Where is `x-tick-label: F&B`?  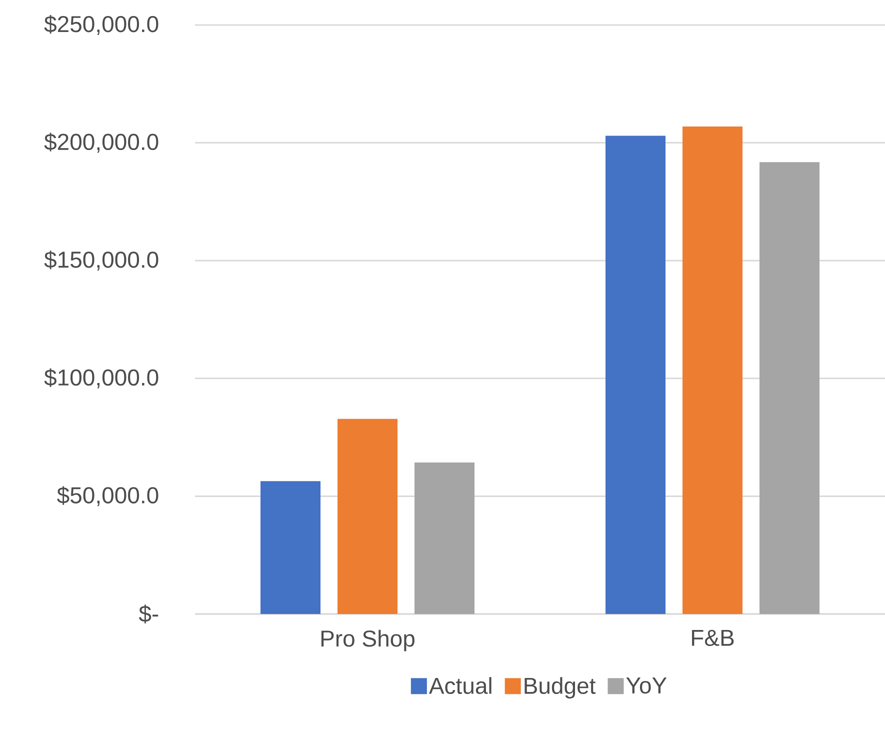
x-tick-label: F&B is located at coordinates (713, 638).